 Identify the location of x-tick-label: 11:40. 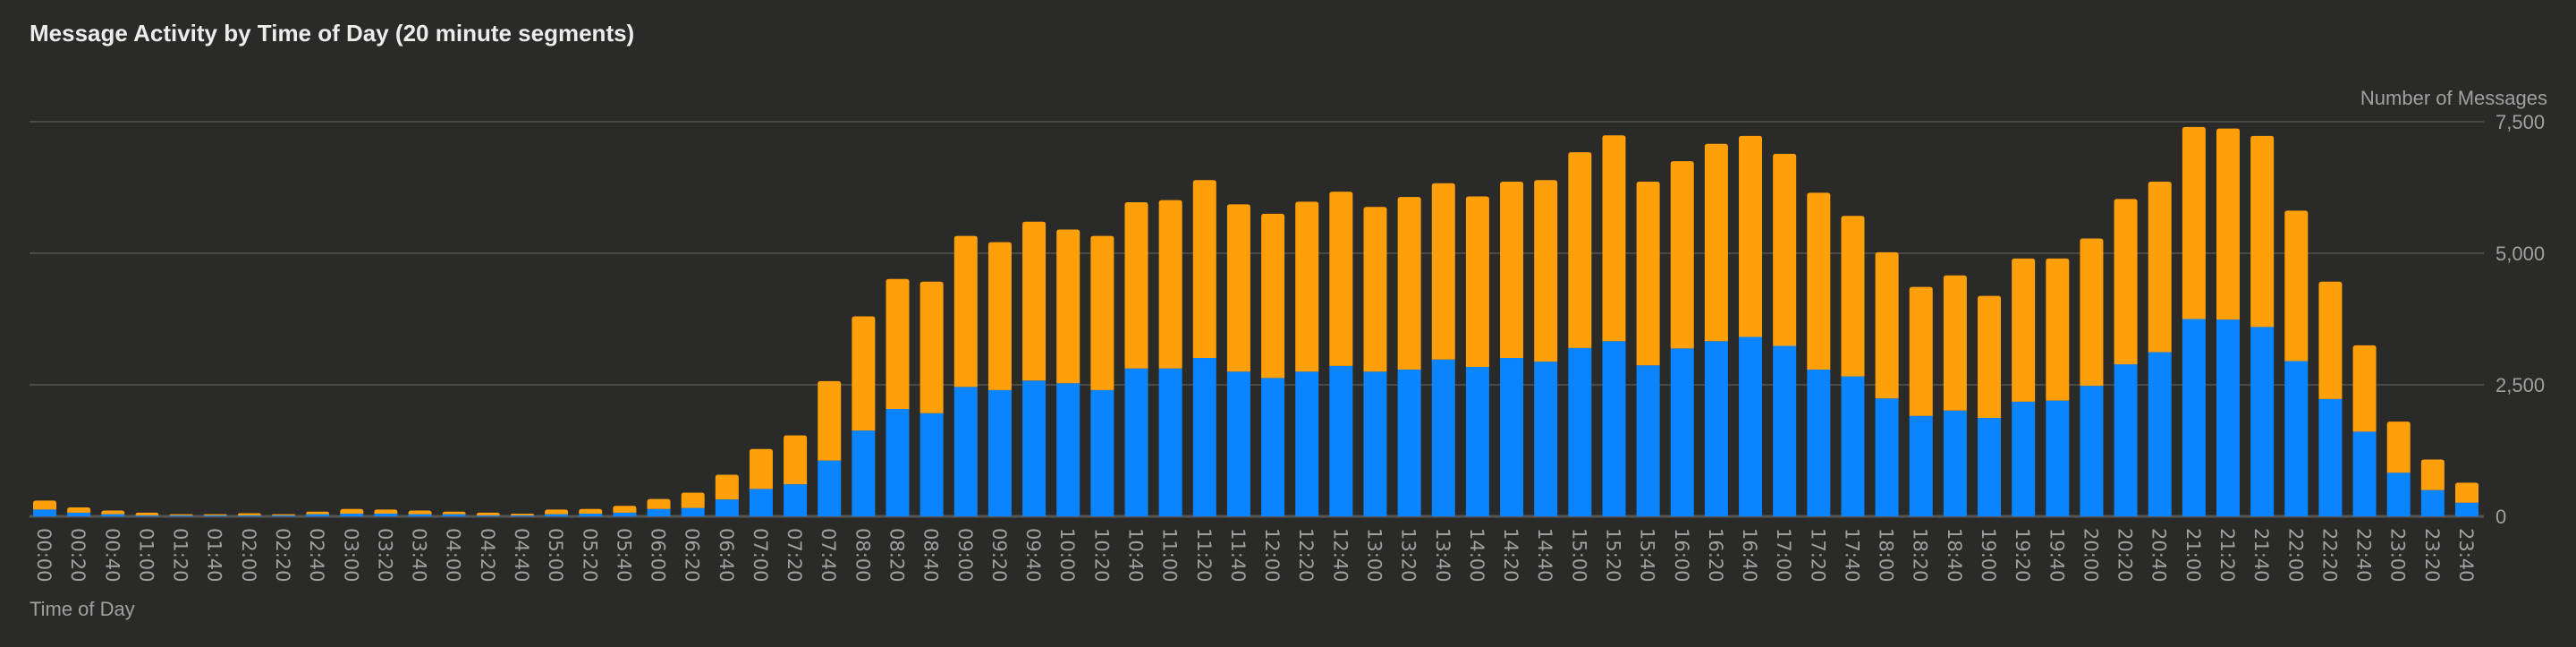
(1238, 555).